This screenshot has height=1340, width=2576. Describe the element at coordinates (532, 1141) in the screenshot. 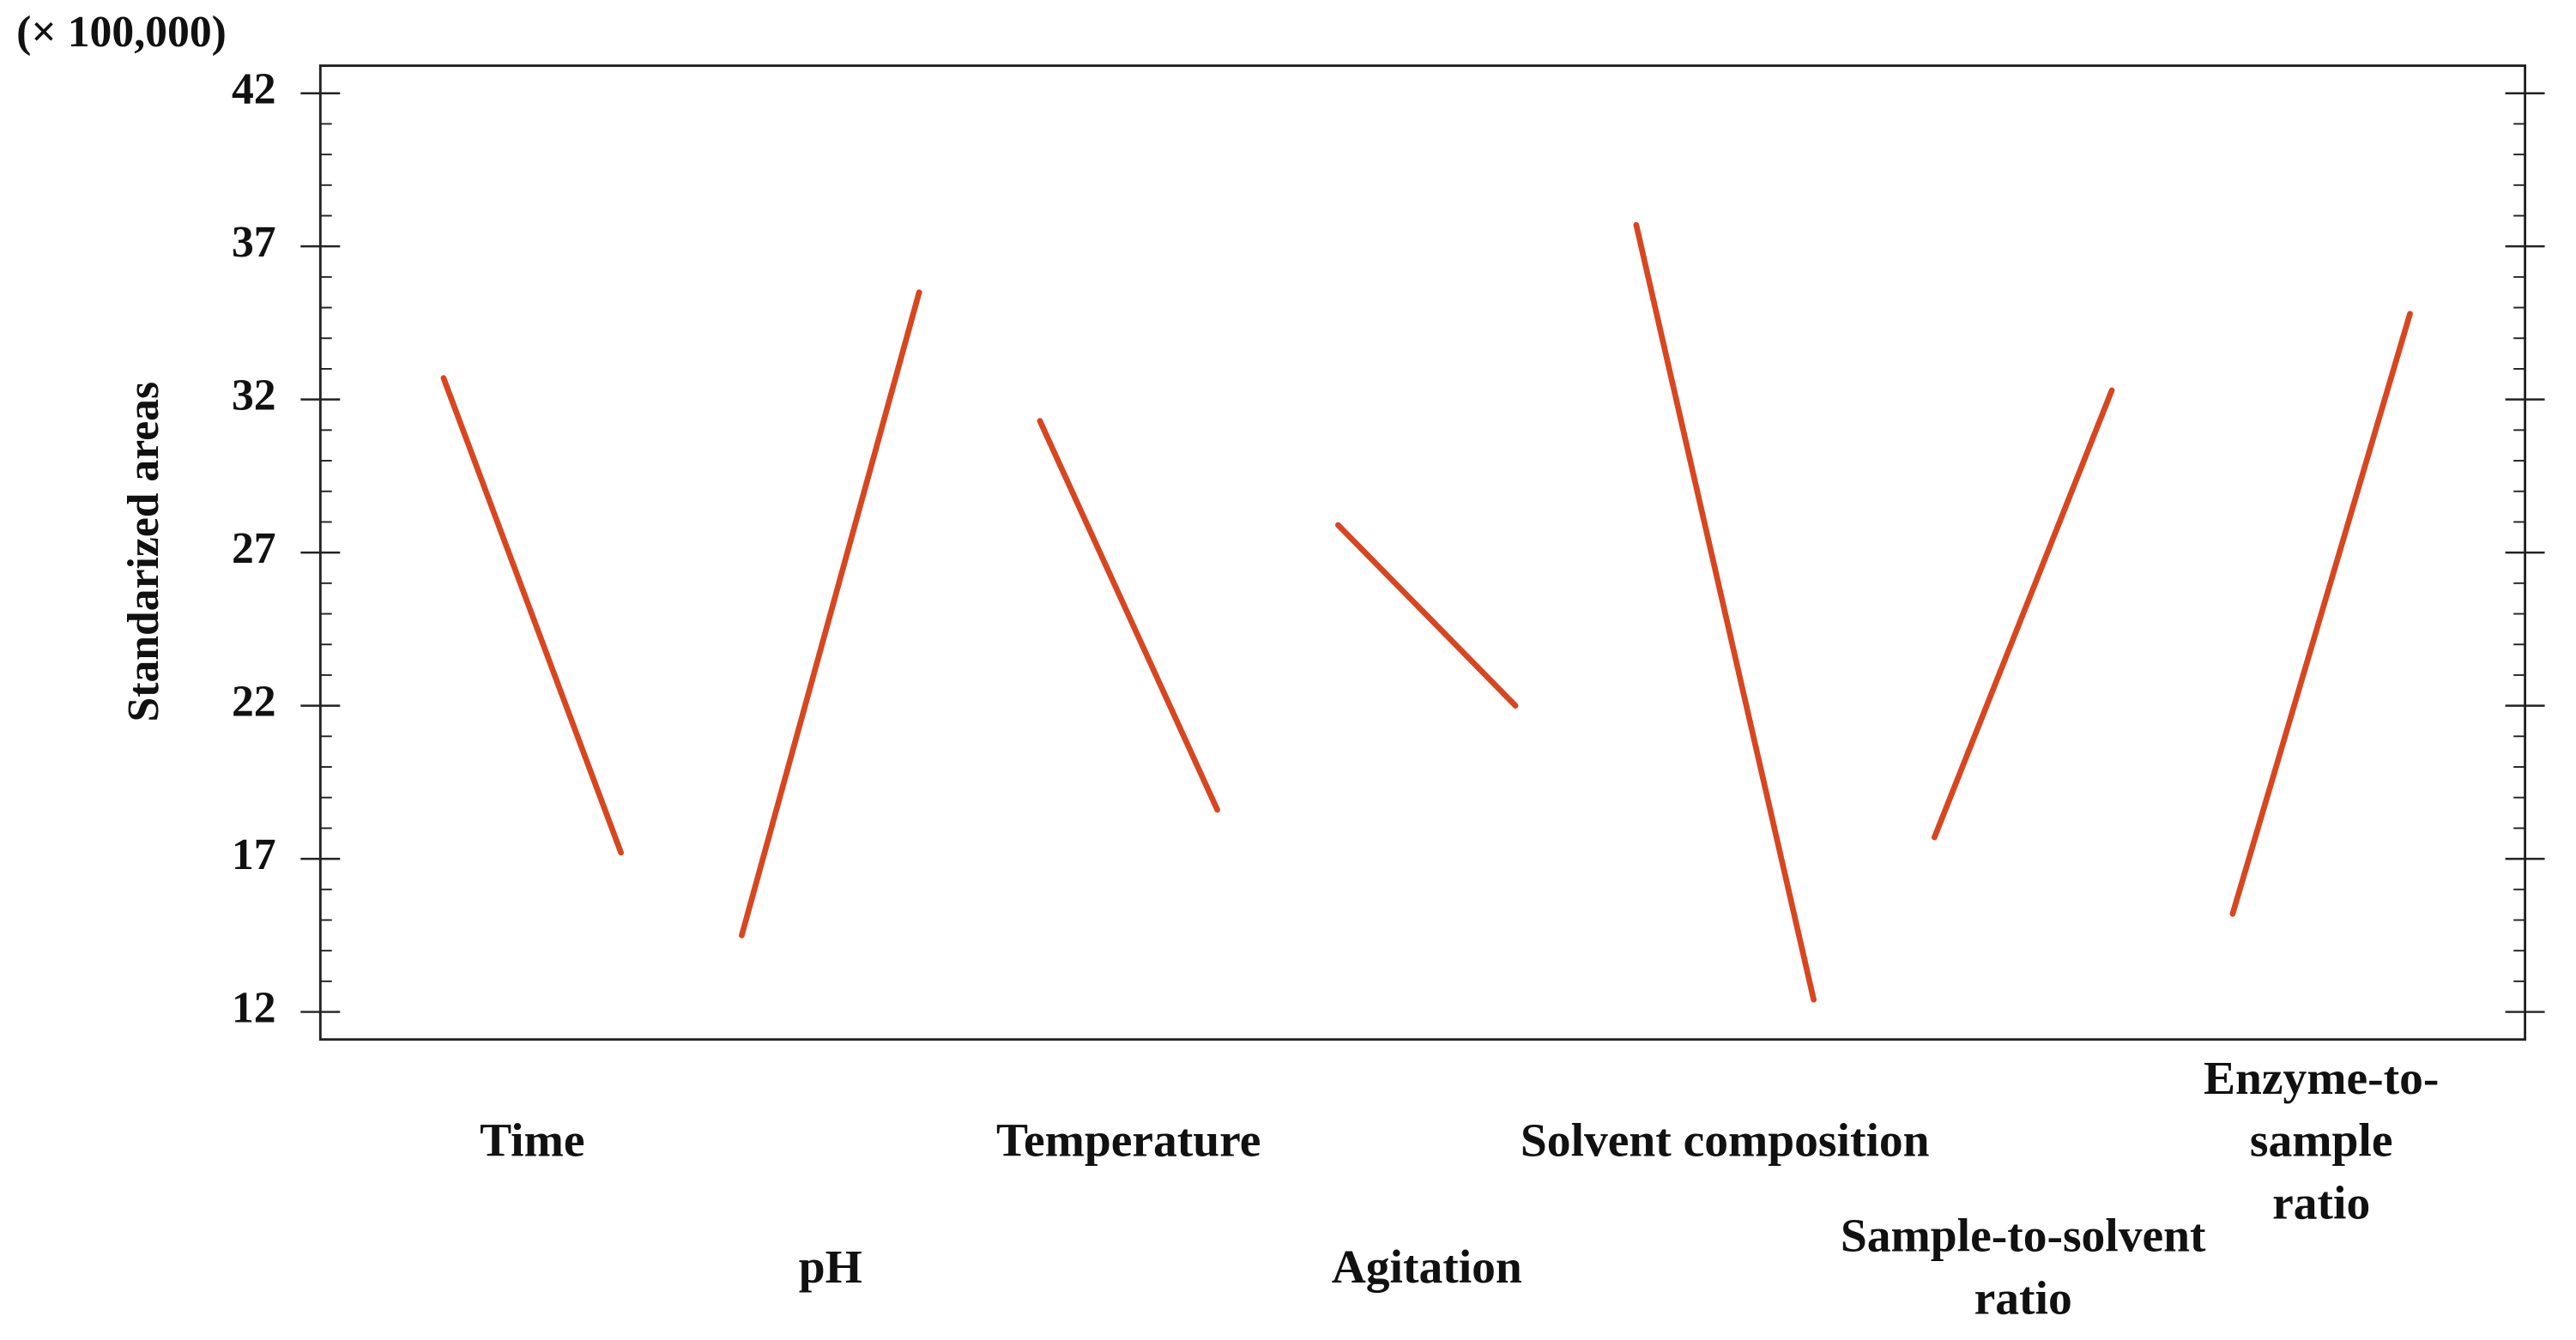

I see `x-category-label: Time` at that location.